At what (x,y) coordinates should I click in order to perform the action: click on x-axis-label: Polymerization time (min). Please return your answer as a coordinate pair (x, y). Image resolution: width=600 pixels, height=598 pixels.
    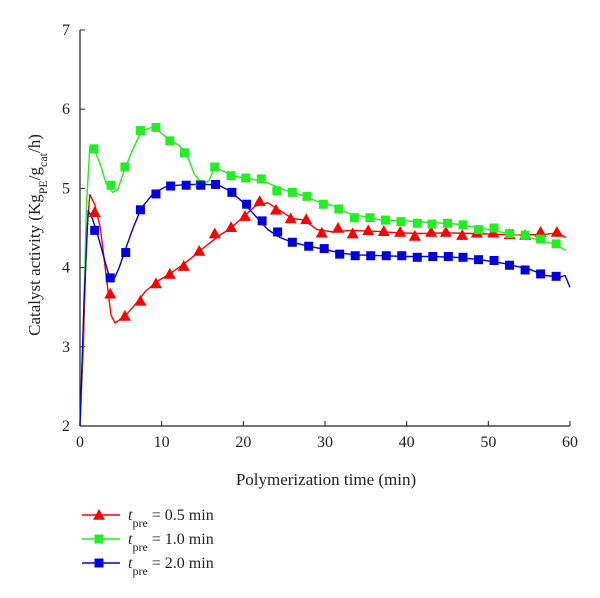
    Looking at the image, I should click on (326, 479).